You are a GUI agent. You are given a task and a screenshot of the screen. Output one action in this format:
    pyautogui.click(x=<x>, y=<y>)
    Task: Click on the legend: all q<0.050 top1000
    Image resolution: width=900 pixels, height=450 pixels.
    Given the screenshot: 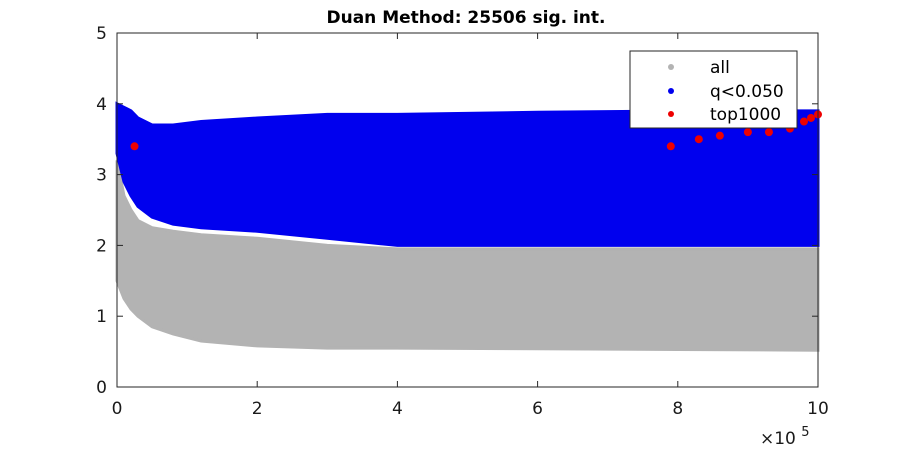 What is the action you would take?
    pyautogui.click(x=713, y=89)
    